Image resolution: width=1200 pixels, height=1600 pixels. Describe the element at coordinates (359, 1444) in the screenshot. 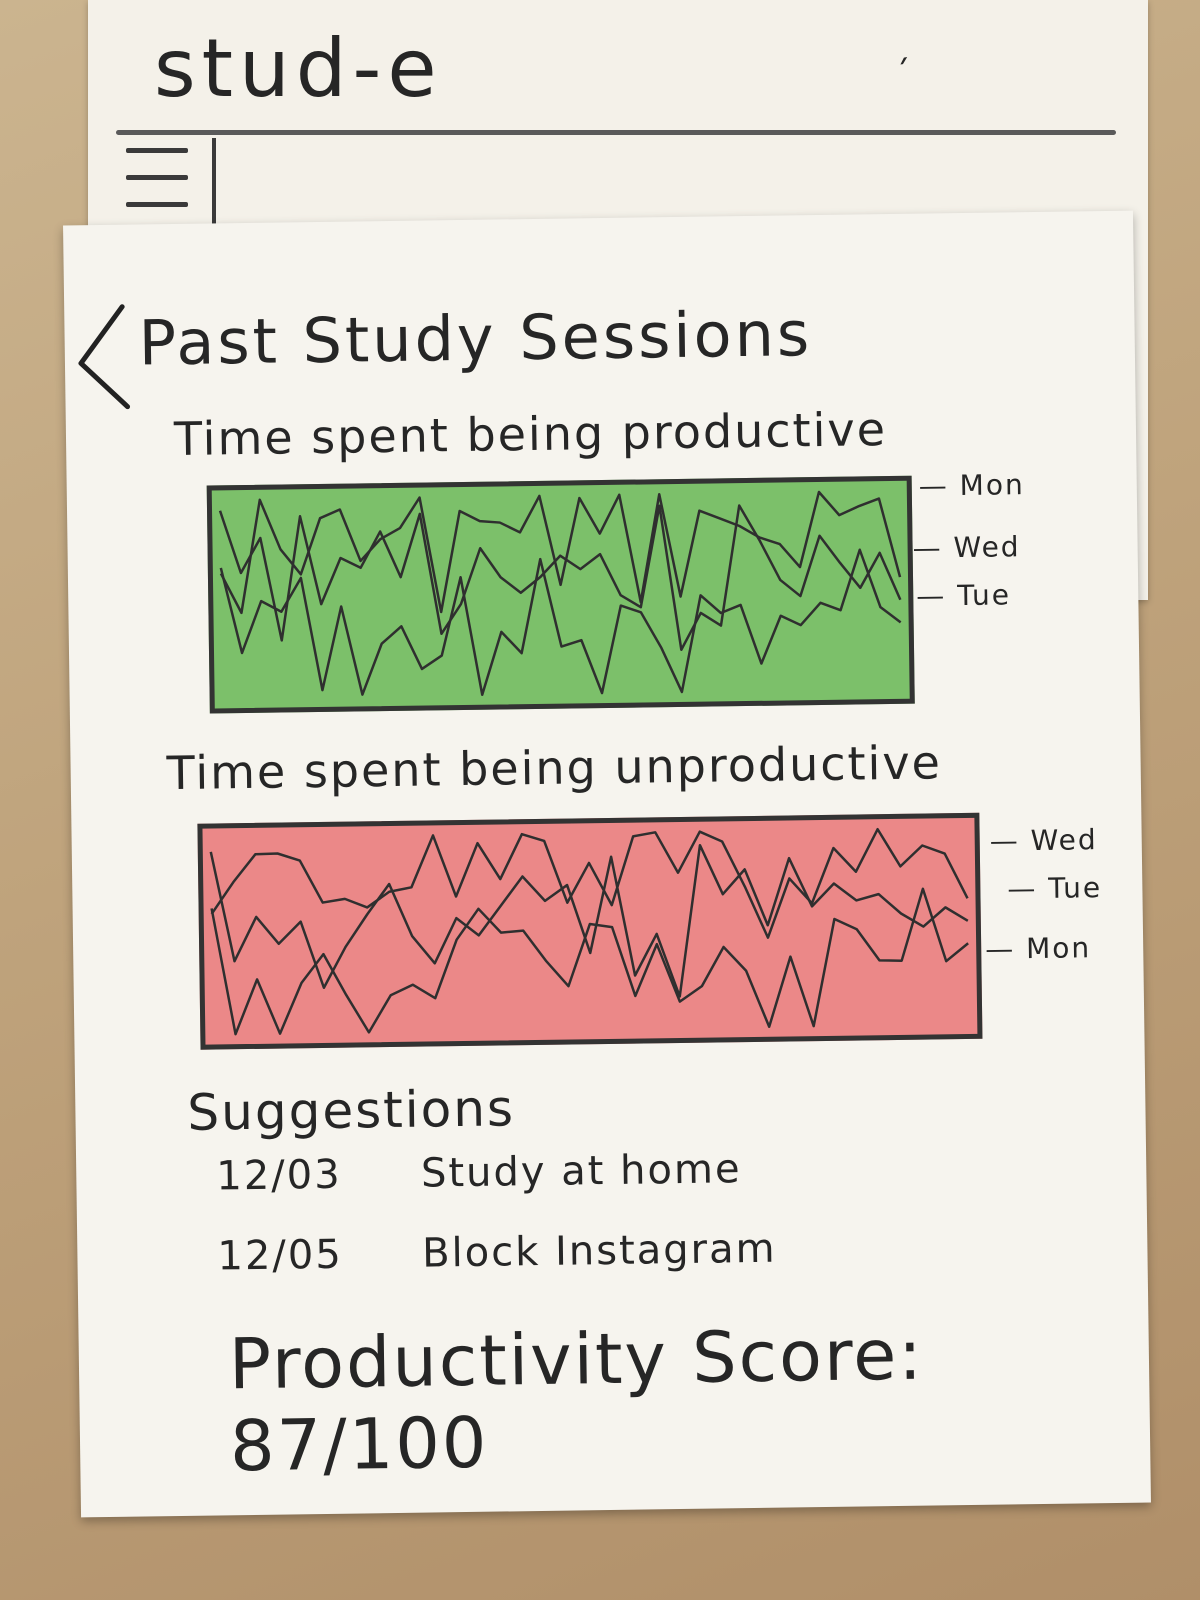

I see `score-value: 87/100` at that location.